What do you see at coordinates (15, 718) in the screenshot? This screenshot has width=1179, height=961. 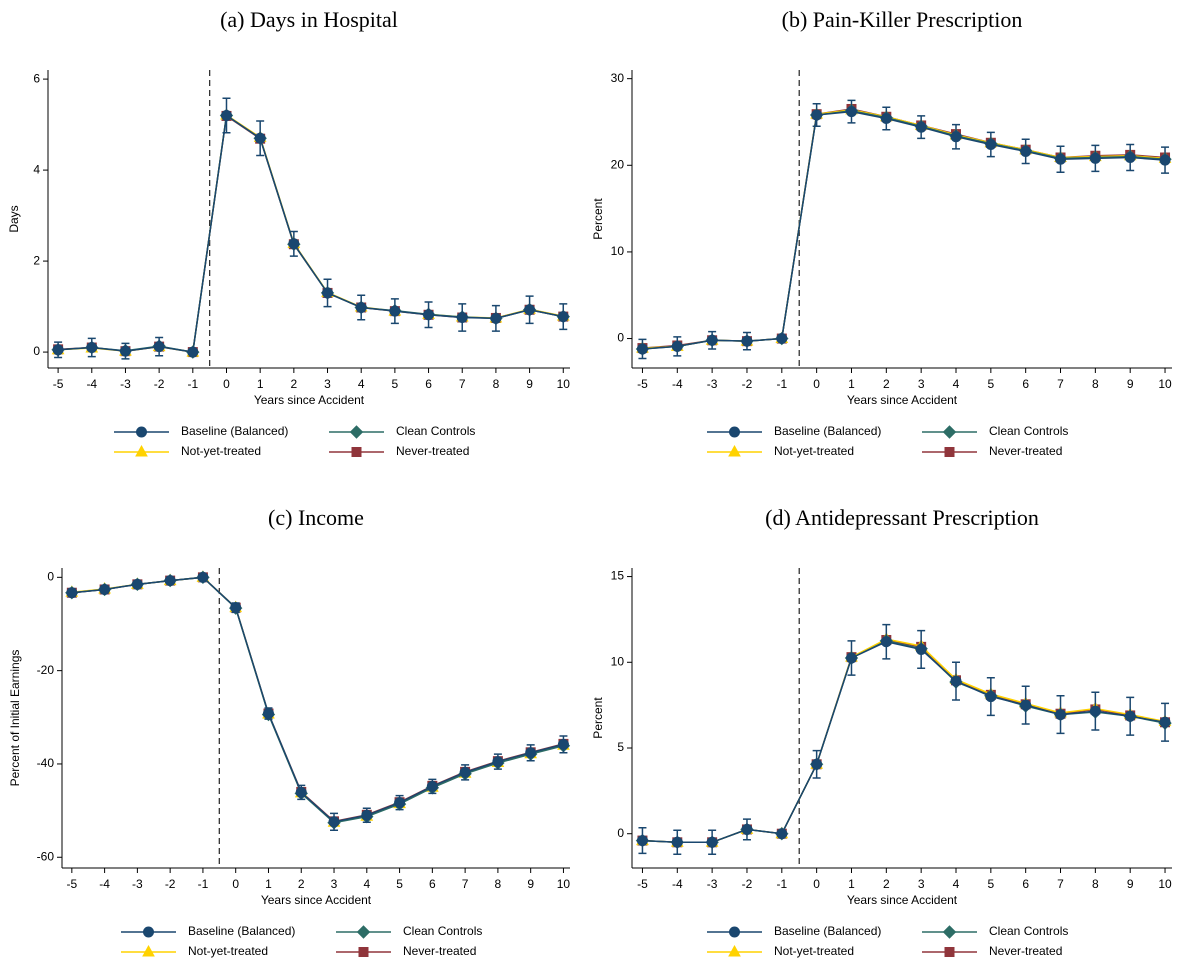 I see `y-axis-label: Percent of Initial Earnings` at bounding box center [15, 718].